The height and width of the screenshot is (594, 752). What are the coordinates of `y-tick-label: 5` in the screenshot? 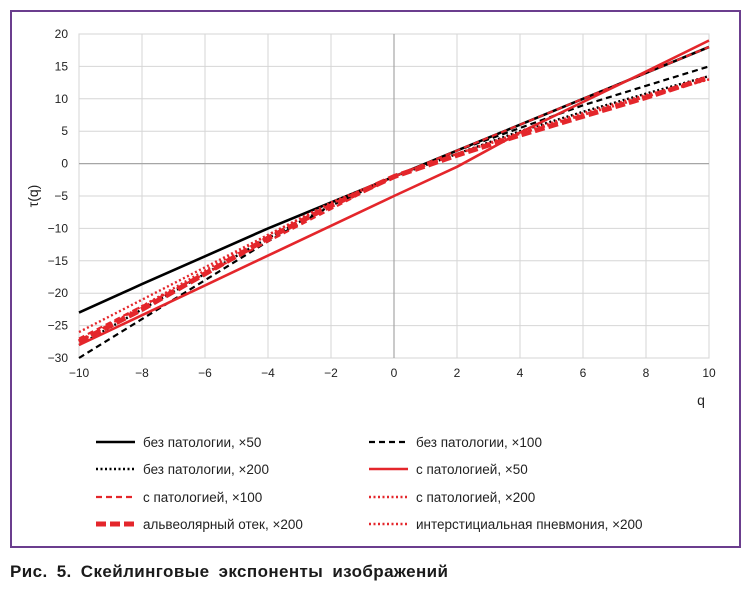 It's located at (64, 131).